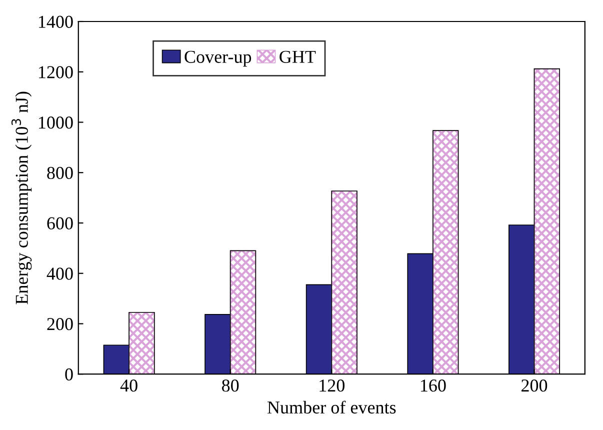 The width and height of the screenshot is (603, 430). What do you see at coordinates (129, 385) in the screenshot?
I see `x-tick-label: 40` at bounding box center [129, 385].